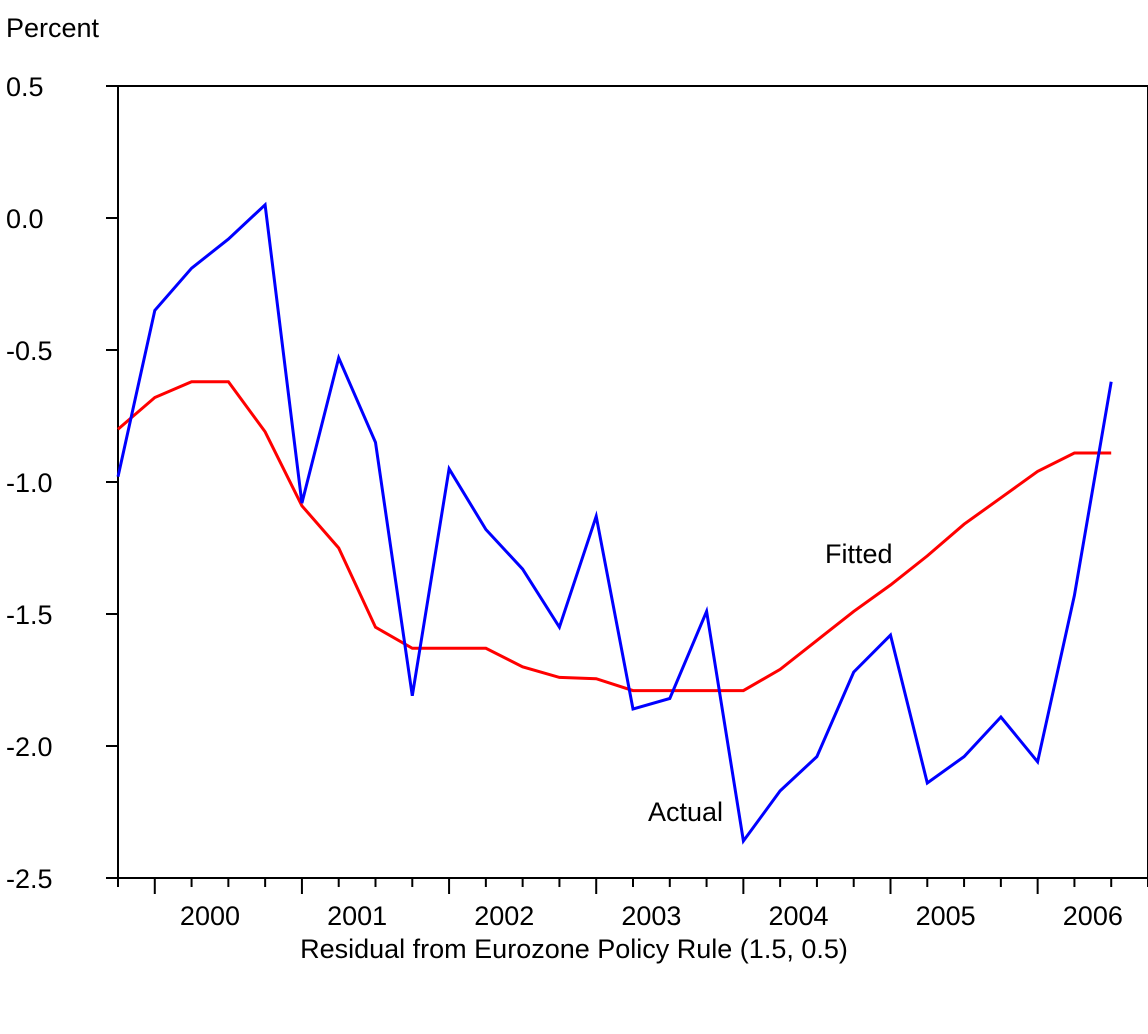 The width and height of the screenshot is (1148, 1034). Describe the element at coordinates (25, 219) in the screenshot. I see `y-tick-label: 0.0` at that location.